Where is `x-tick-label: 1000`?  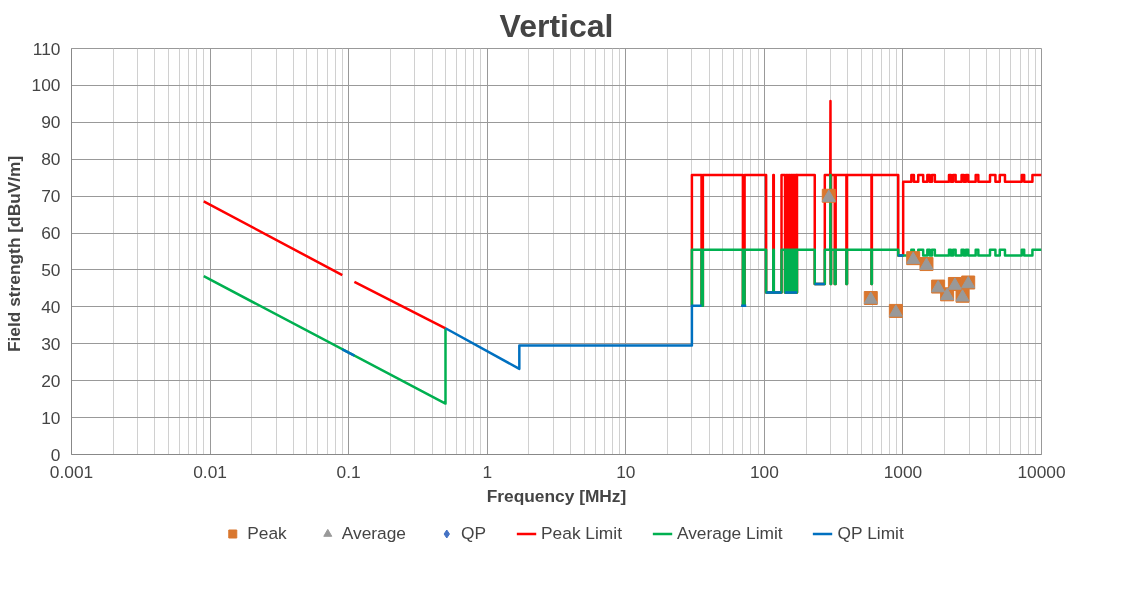
x-tick-label: 1000 is located at coordinates (903, 471).